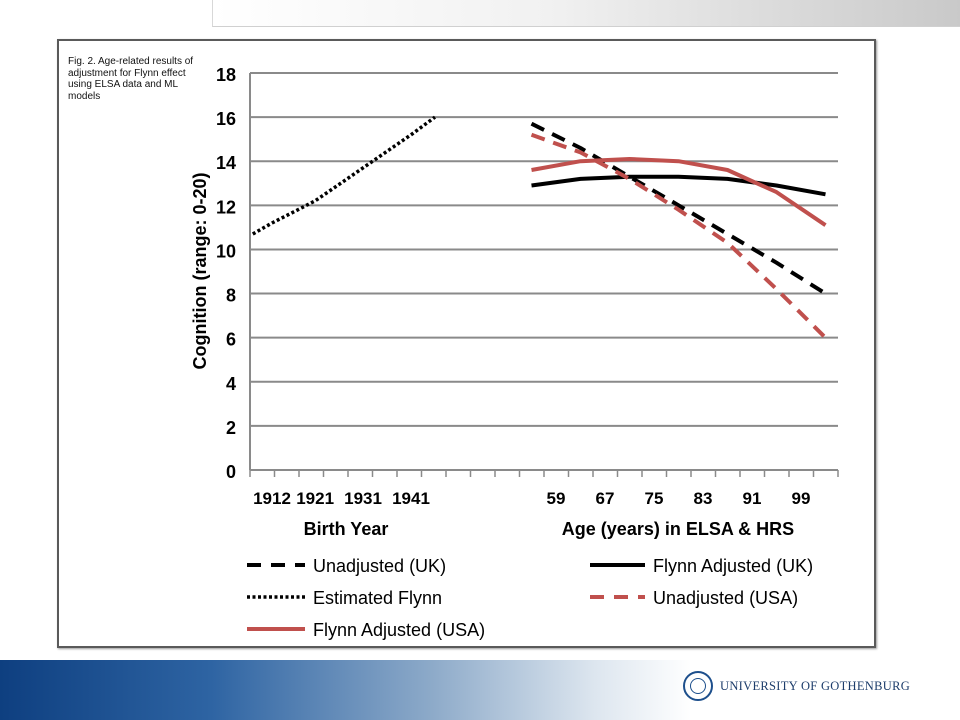  Describe the element at coordinates (801, 498) in the screenshot. I see `x-tick-label-age: 99` at that location.